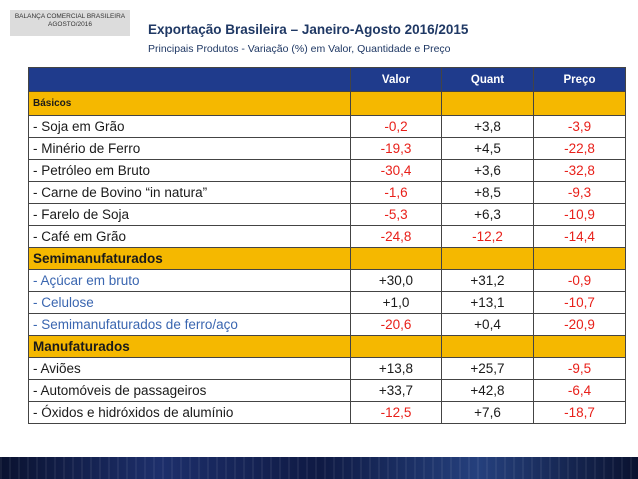 This screenshot has height=479, width=638. Describe the element at coordinates (396, 236) in the screenshot. I see `valor-cell: -24,8` at that location.